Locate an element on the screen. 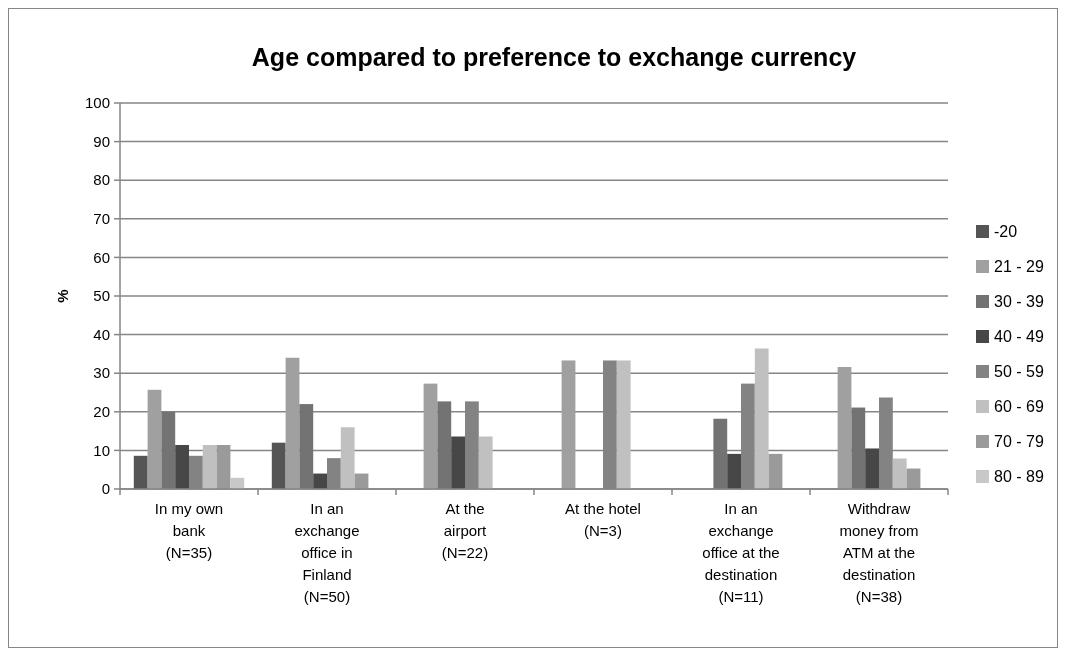 This screenshot has height=655, width=1066. legend-label: 60 - 69 is located at coordinates (1019, 406).